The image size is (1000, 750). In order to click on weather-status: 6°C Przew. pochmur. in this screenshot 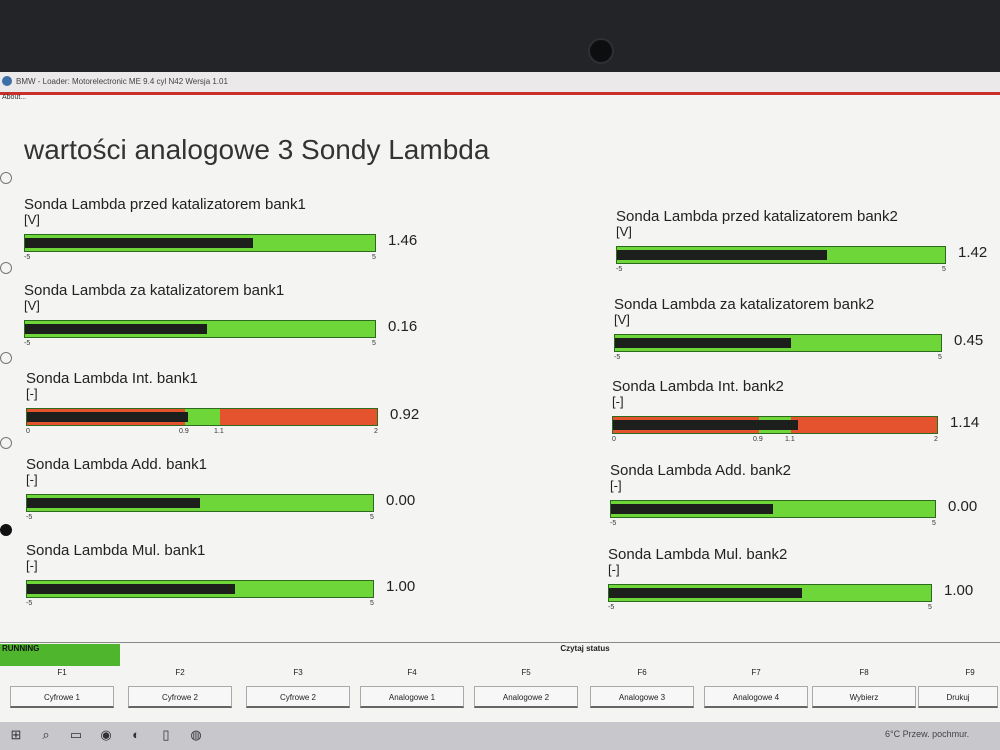, I will do `click(927, 734)`.